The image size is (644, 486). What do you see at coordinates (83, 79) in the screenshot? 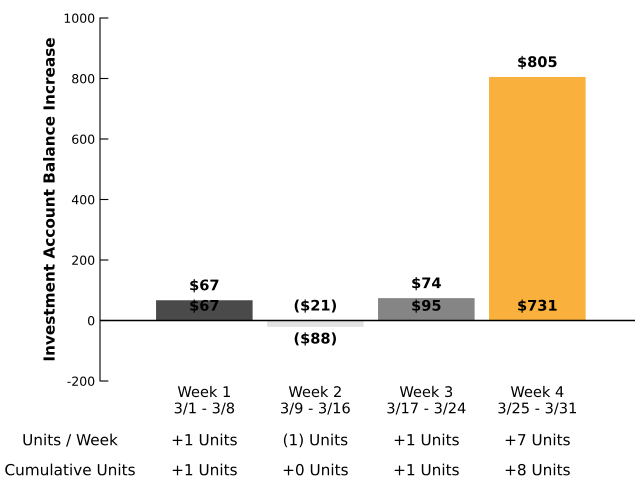
I see `y-tick-label: 800` at bounding box center [83, 79].